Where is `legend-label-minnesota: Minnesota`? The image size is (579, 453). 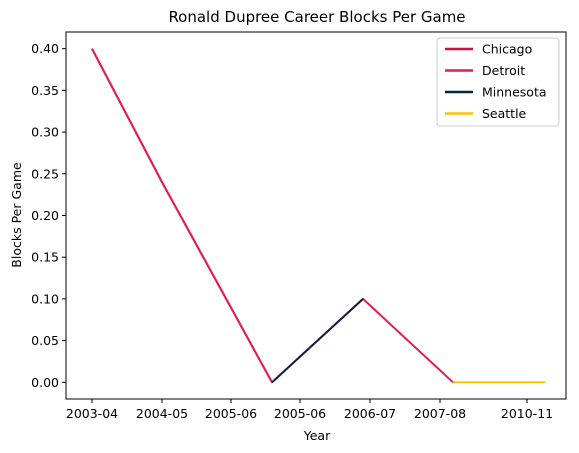 legend-label-minnesota: Minnesota is located at coordinates (514, 92).